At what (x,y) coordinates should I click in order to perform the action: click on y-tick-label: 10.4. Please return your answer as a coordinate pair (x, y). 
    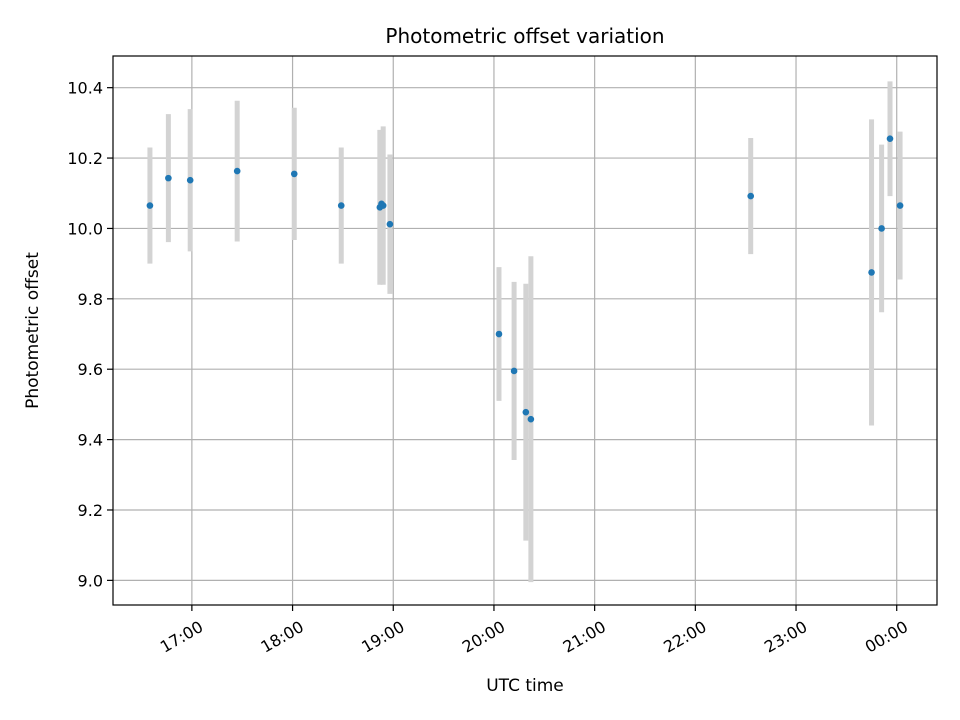
    Looking at the image, I should click on (85, 88).